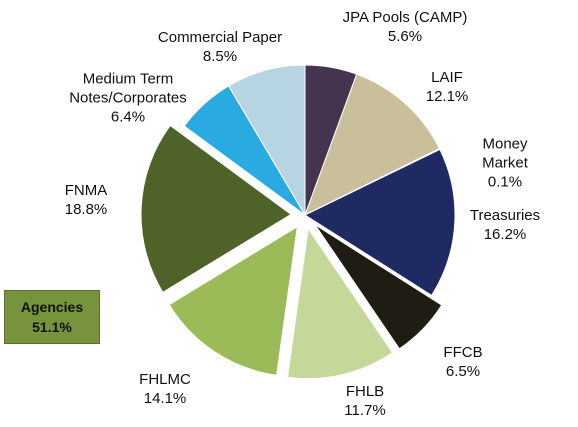  I want to click on value-label: 11.7%, so click(365, 410).